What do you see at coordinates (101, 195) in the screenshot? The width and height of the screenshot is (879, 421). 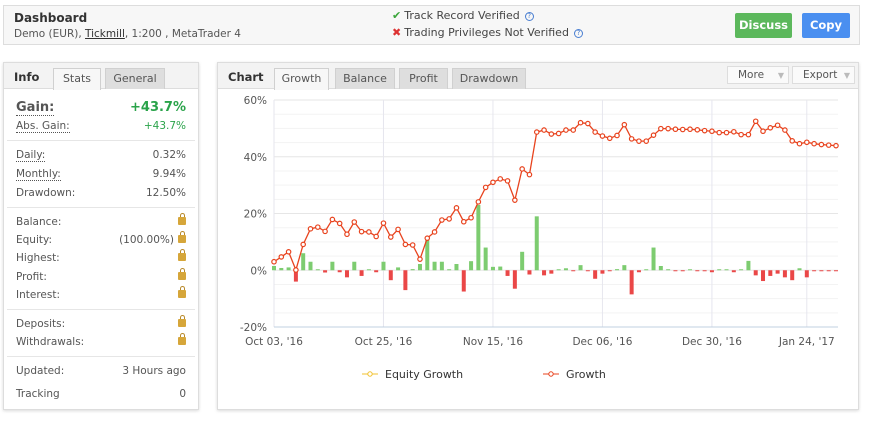 I see `drawdown-row: Drawdown: 12.50%` at bounding box center [101, 195].